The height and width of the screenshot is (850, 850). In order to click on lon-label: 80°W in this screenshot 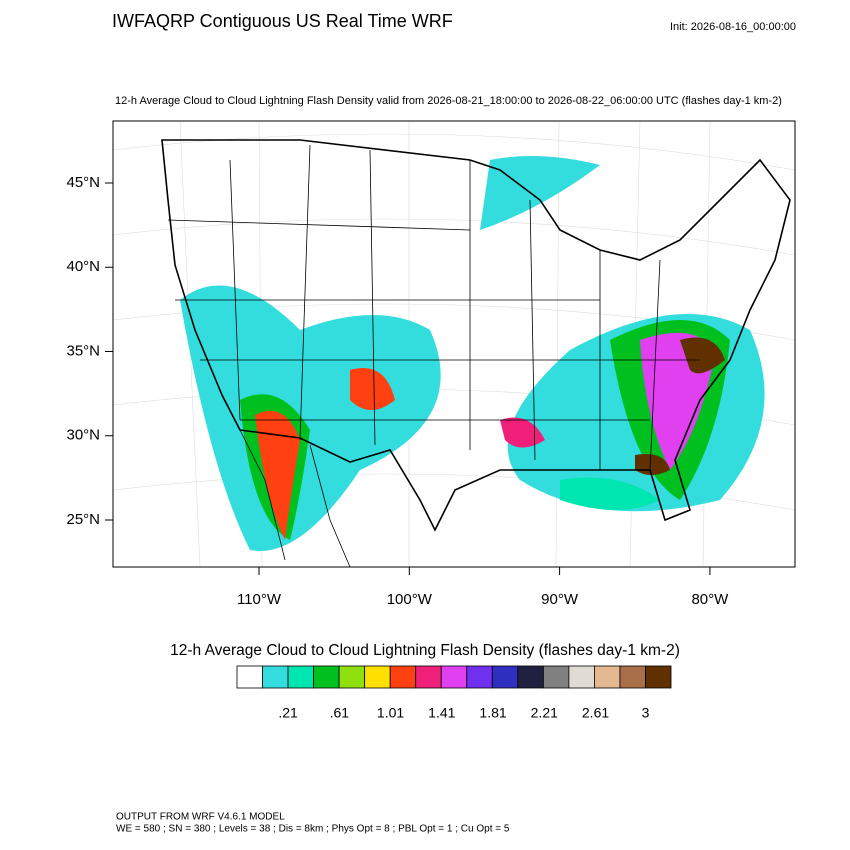, I will do `click(710, 599)`.